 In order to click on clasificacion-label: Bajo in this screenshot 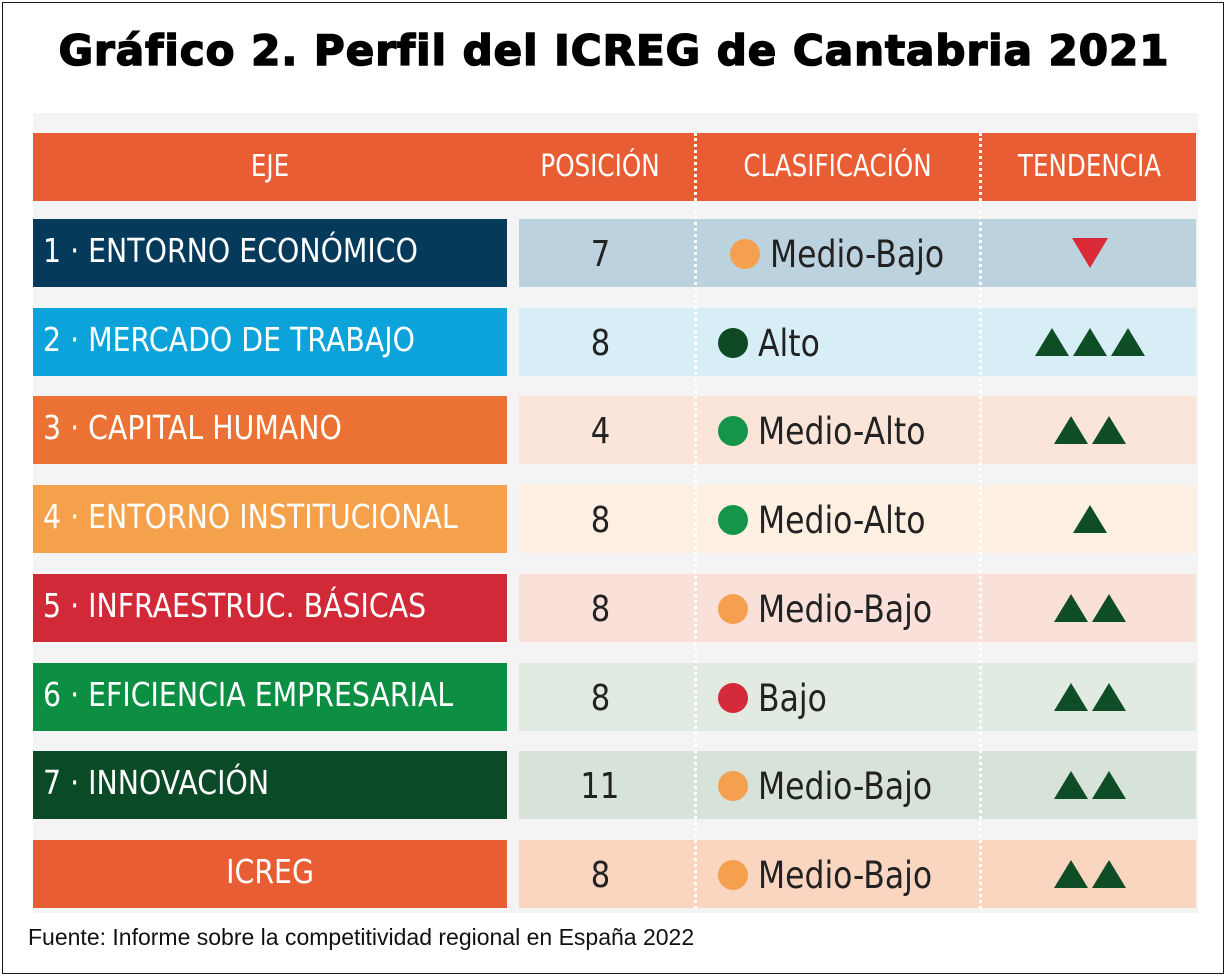, I will do `click(792, 698)`.